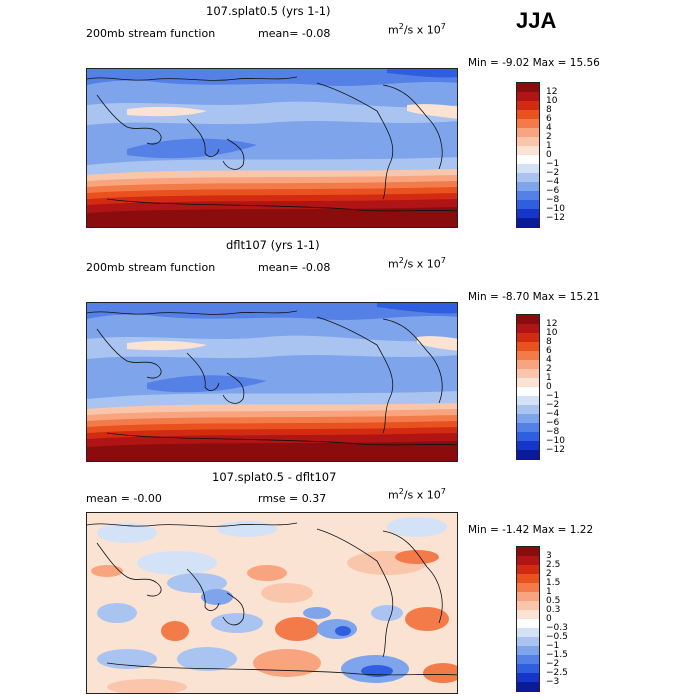 This screenshot has width=700, height=700. What do you see at coordinates (417, 494) in the screenshot?
I see `panel-3-units: m2/s x 107` at bounding box center [417, 494].